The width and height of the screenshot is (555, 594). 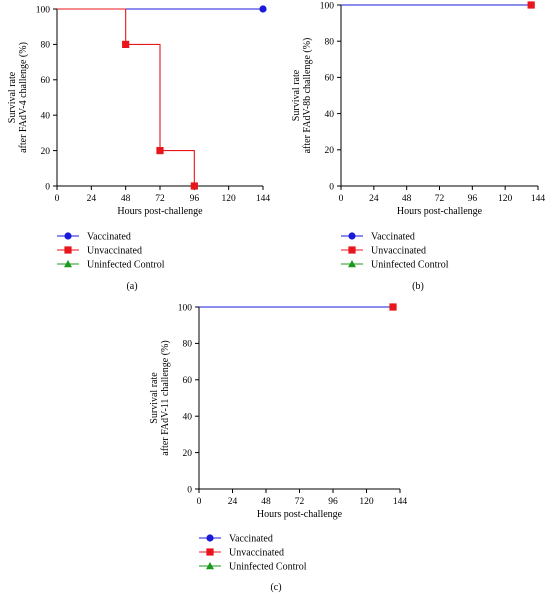 I want to click on y-axis-title-line2: after FAdV-8b challenge (%), so click(x=307, y=96).